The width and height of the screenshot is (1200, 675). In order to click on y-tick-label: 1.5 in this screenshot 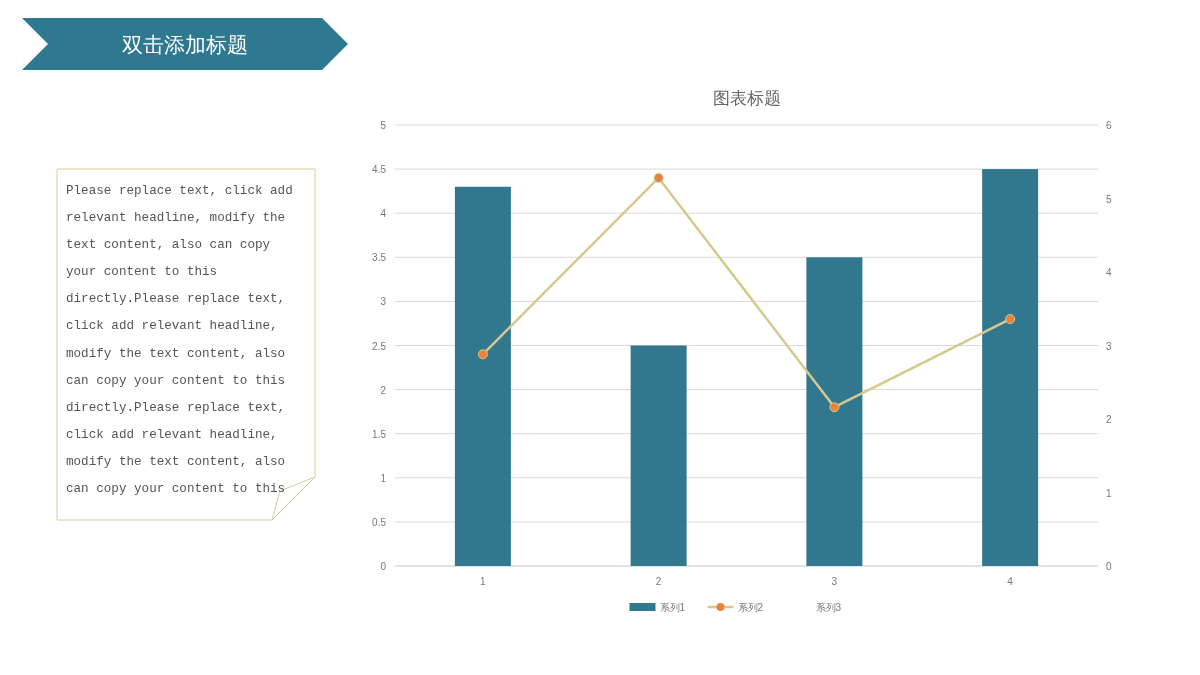, I will do `click(379, 434)`.